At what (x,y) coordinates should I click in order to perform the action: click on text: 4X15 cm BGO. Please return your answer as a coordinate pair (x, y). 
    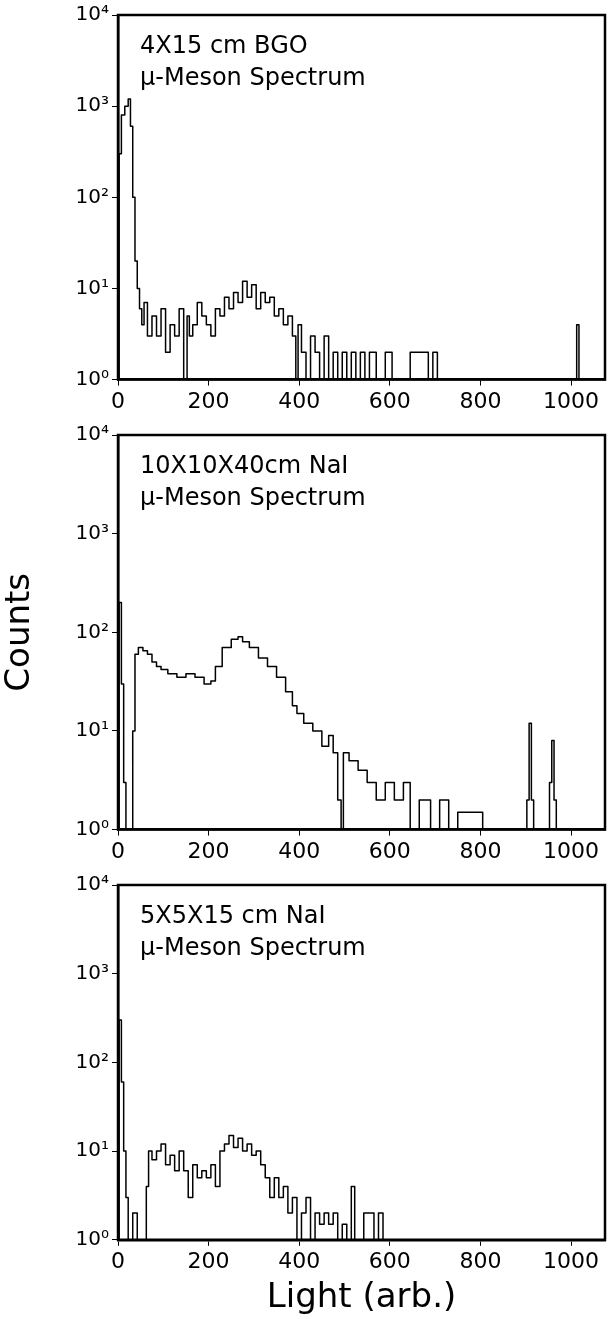
    Looking at the image, I should click on (224, 45).